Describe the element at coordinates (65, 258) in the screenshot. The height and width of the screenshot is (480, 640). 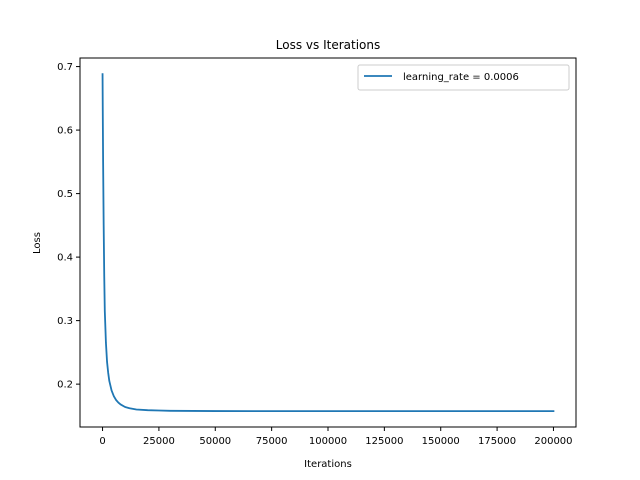
I see `y-tick-label: 0.4` at that location.